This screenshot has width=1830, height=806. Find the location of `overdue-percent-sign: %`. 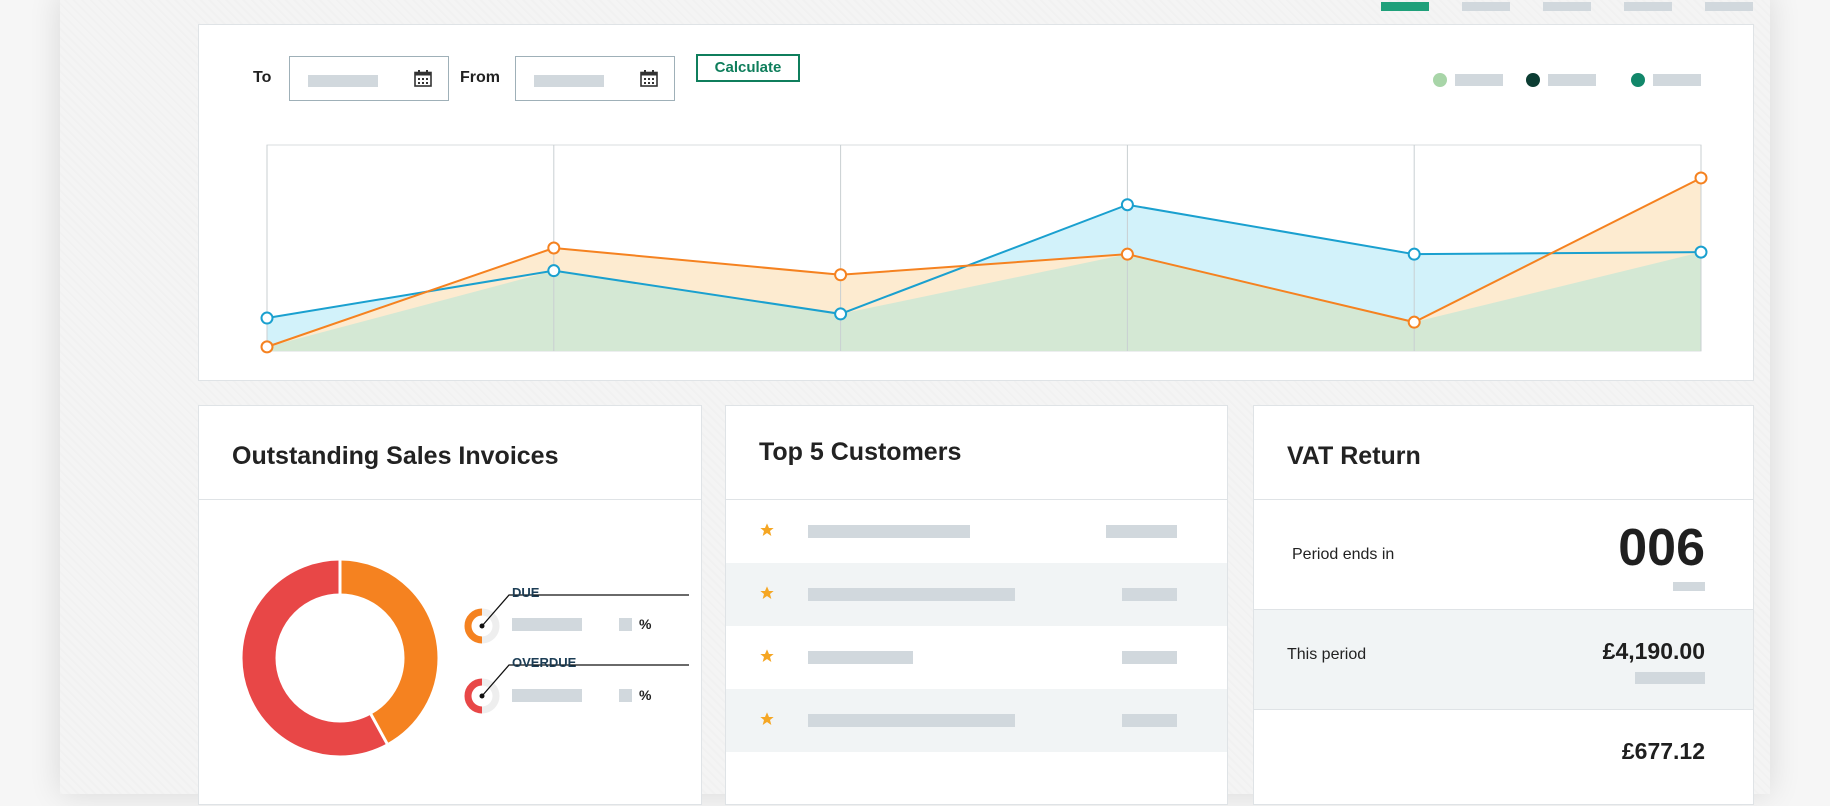

overdue-percent-sign: % is located at coordinates (645, 695).